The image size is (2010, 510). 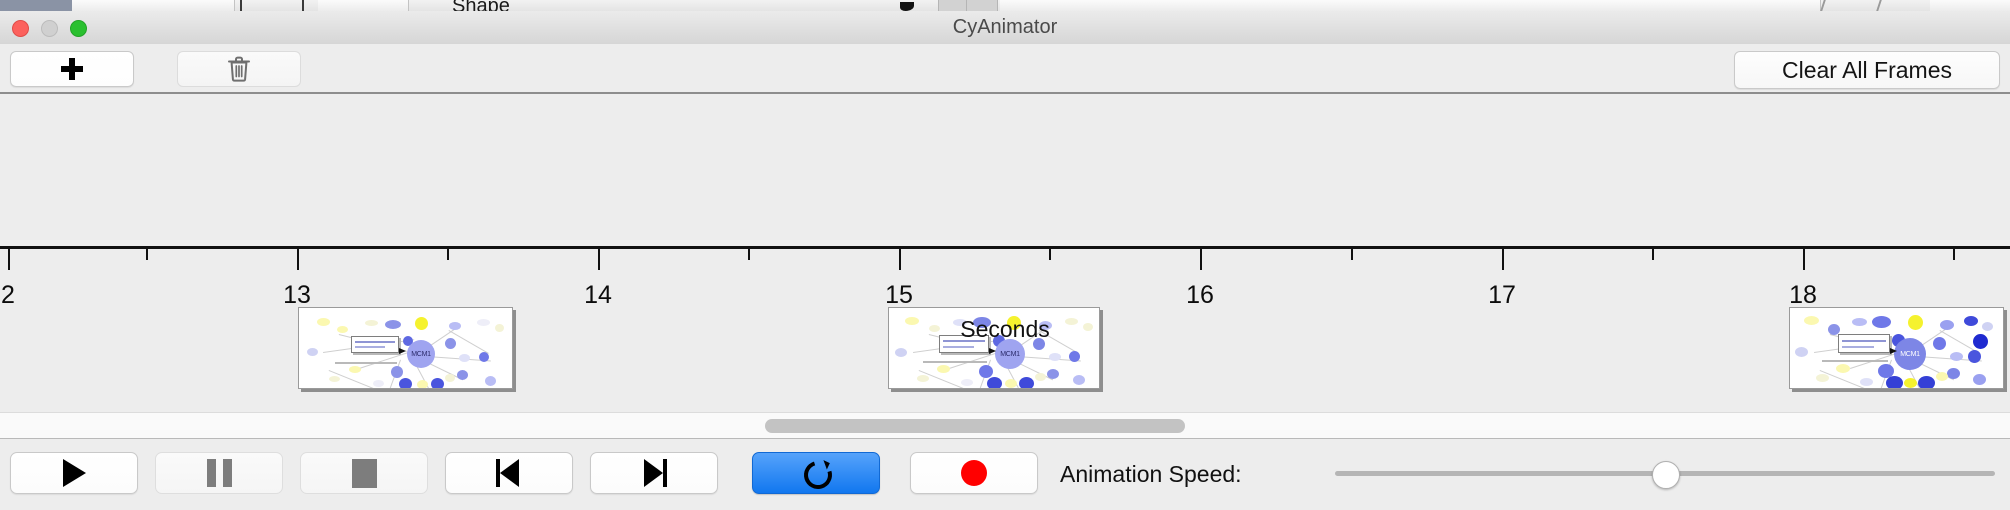 I want to click on timeline-scrollbar, so click(x=1005, y=425).